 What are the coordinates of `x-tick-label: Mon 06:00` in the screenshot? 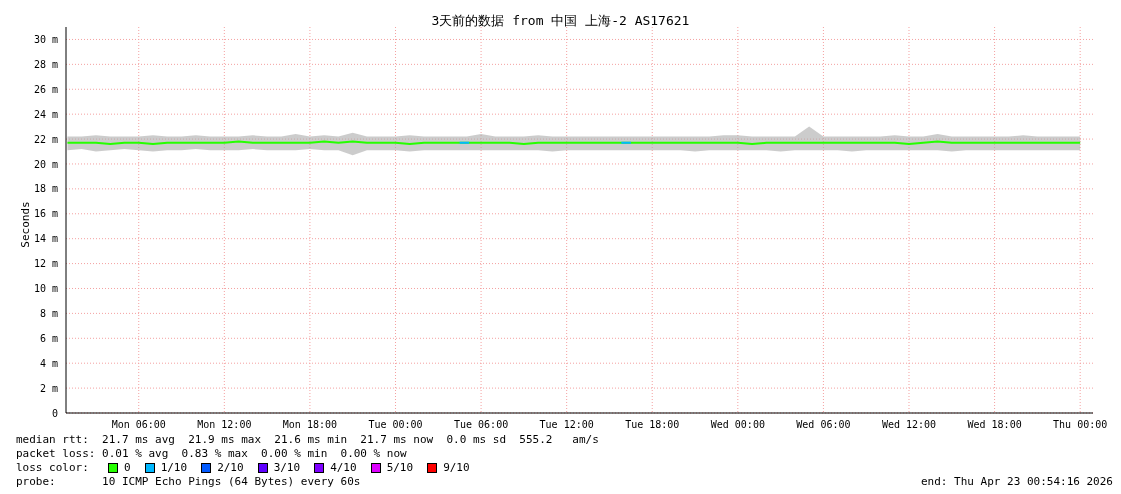 It's located at (138, 425).